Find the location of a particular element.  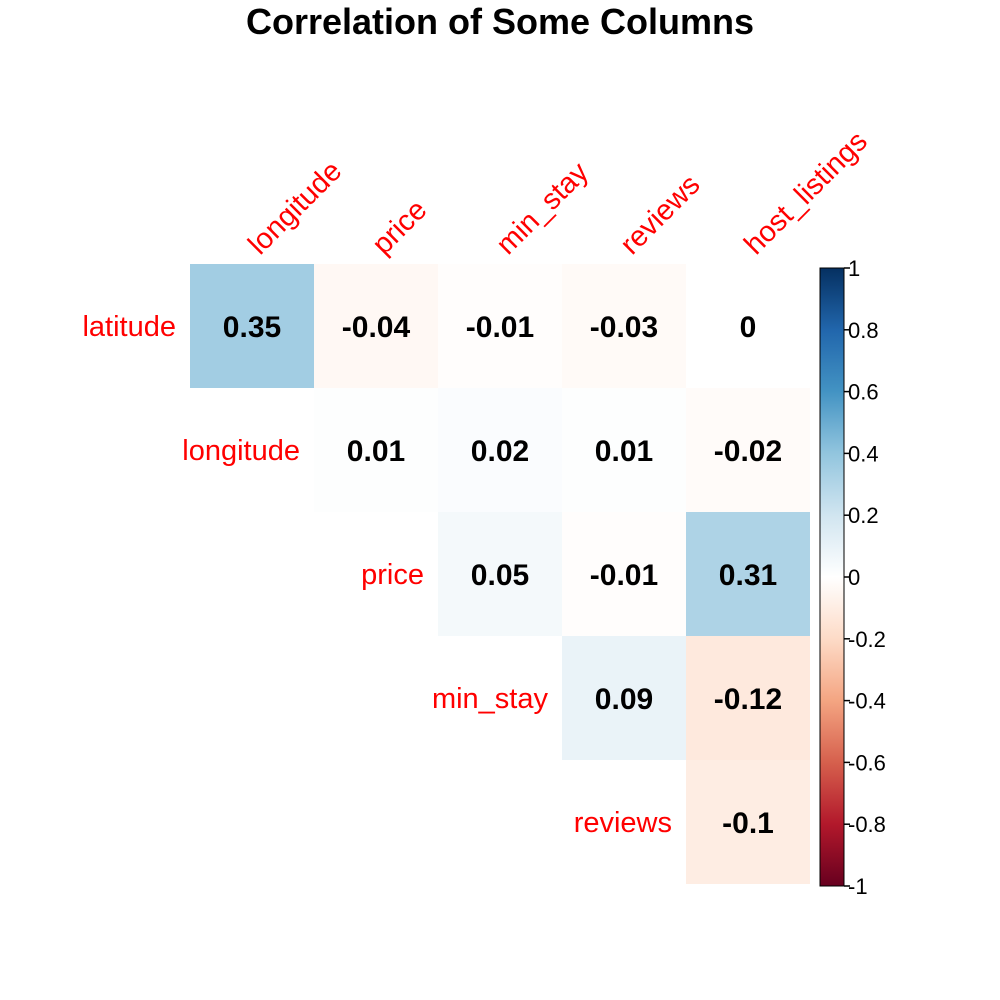

row-label: price is located at coordinates (392, 575).